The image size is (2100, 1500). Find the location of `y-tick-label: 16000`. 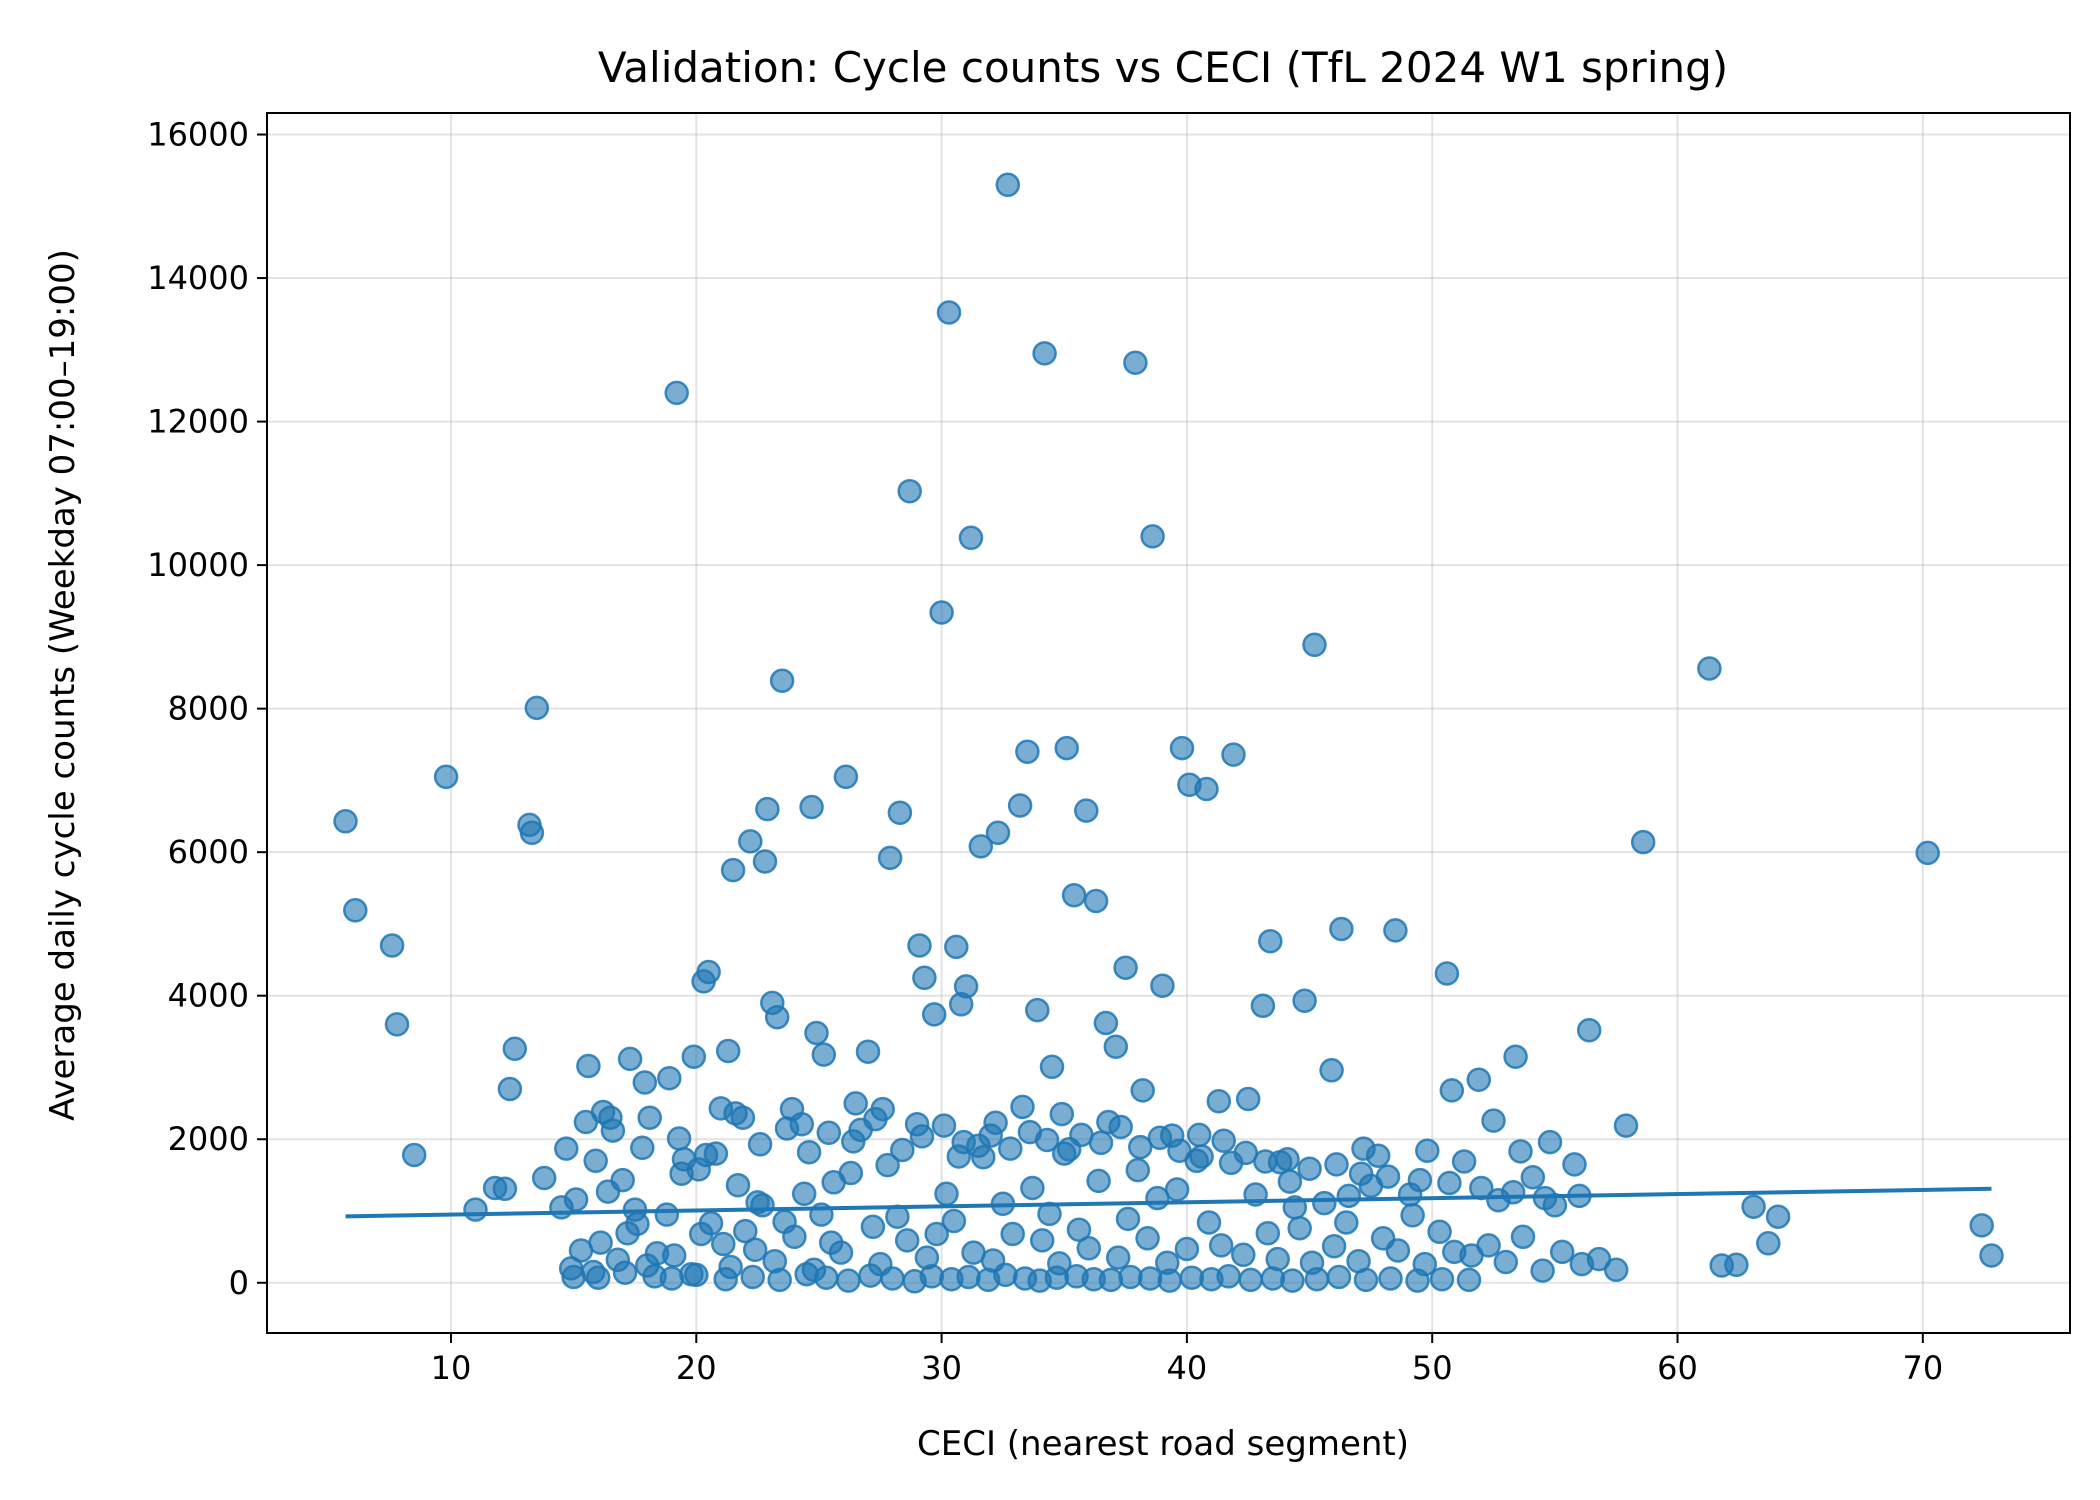

y-tick-label: 16000 is located at coordinates (198, 135).